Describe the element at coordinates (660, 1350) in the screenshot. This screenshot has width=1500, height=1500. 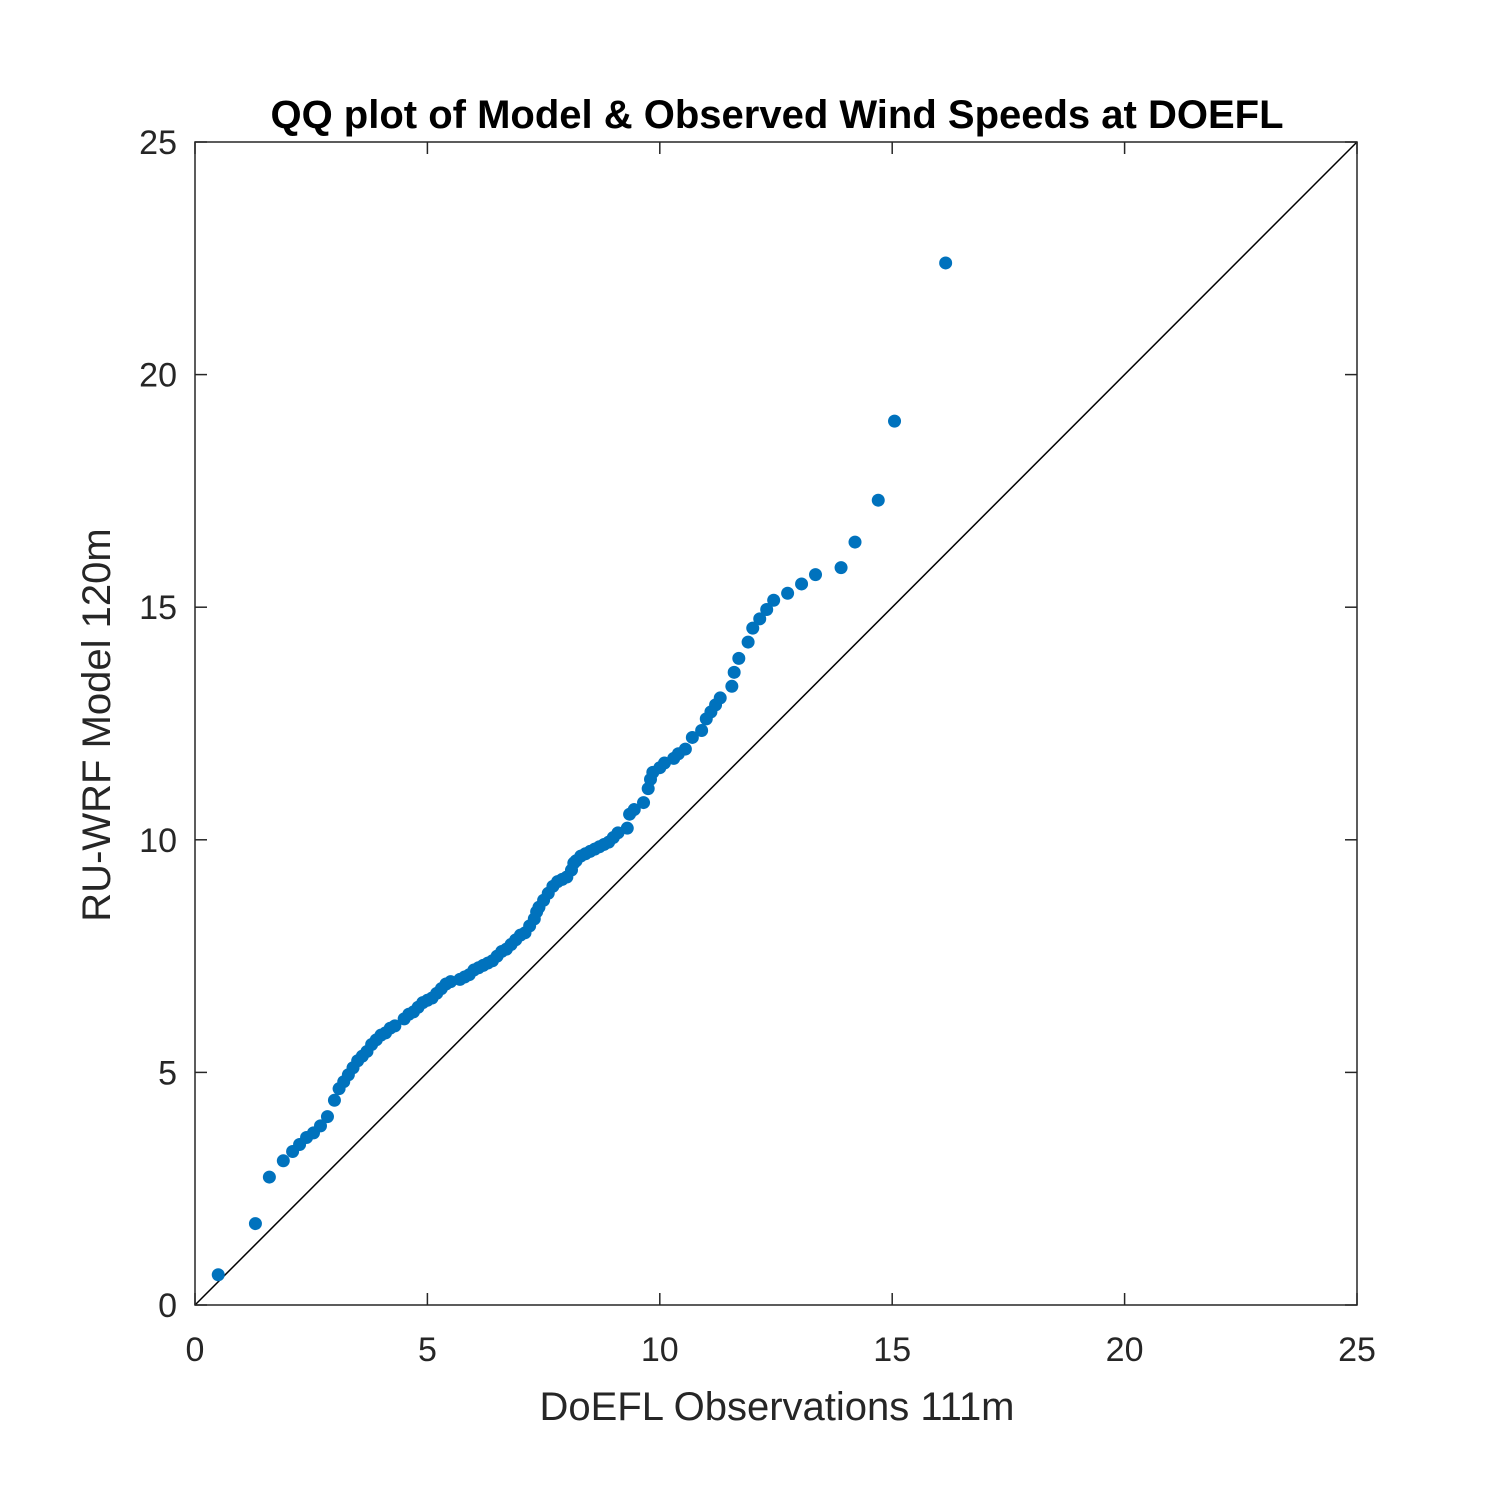
I see `x-tick-label: 10` at that location.